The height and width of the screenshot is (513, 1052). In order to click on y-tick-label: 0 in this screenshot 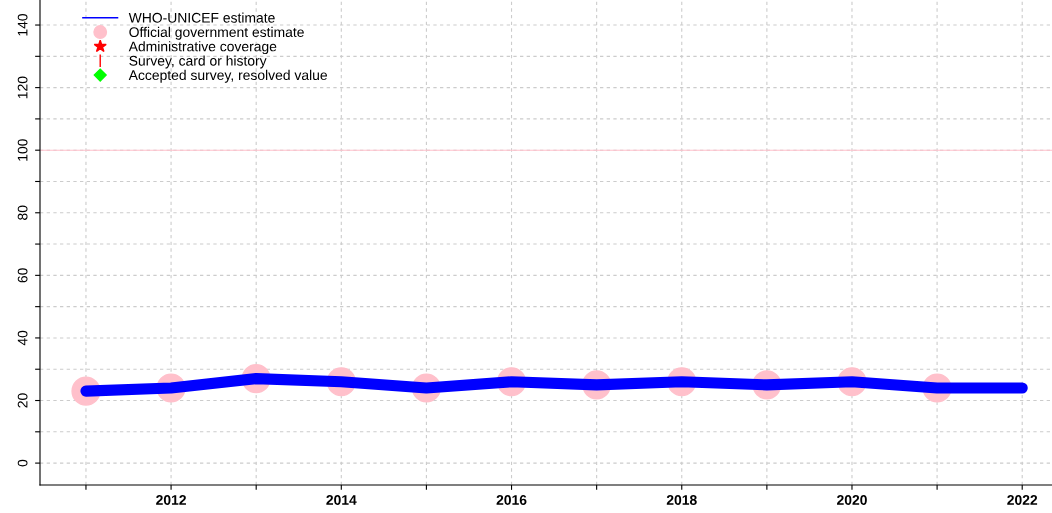, I will do `click(22, 463)`.